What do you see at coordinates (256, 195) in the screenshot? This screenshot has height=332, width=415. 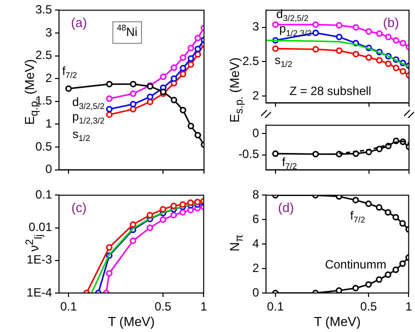 I see `y-tick-label: 8` at bounding box center [256, 195].